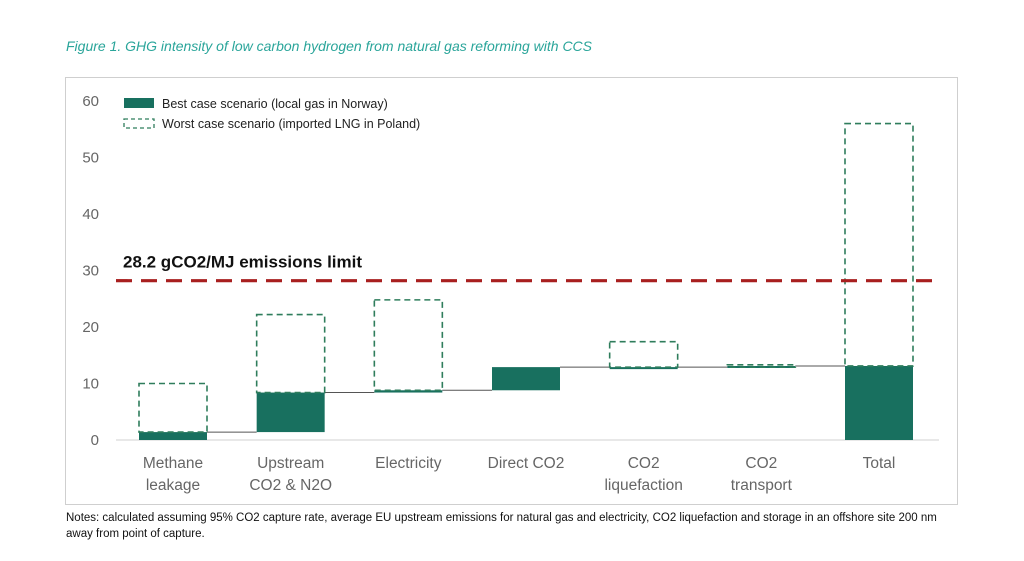 This screenshot has height=561, width=1024. Describe the element at coordinates (762, 485) in the screenshot. I see `category-label: transport` at that location.